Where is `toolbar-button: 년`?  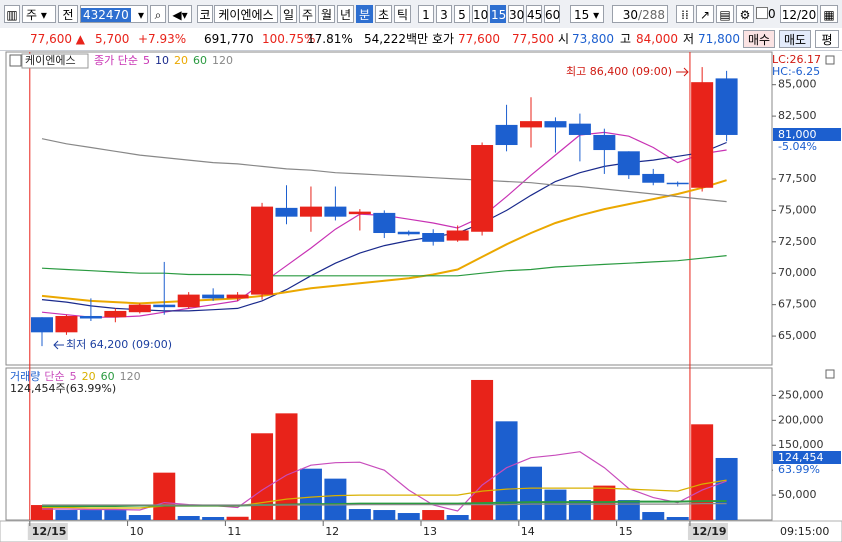
toolbar-button: 년 is located at coordinates (345, 14).